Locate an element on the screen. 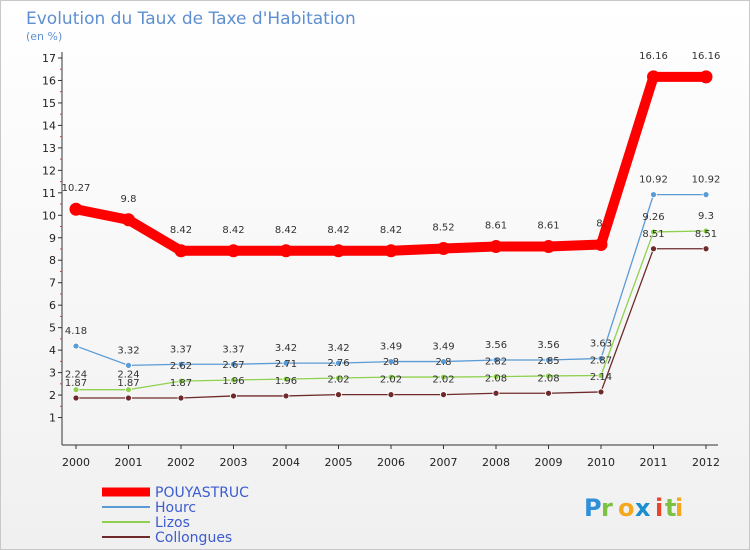  y-tick-label: 1 is located at coordinates (52, 418).